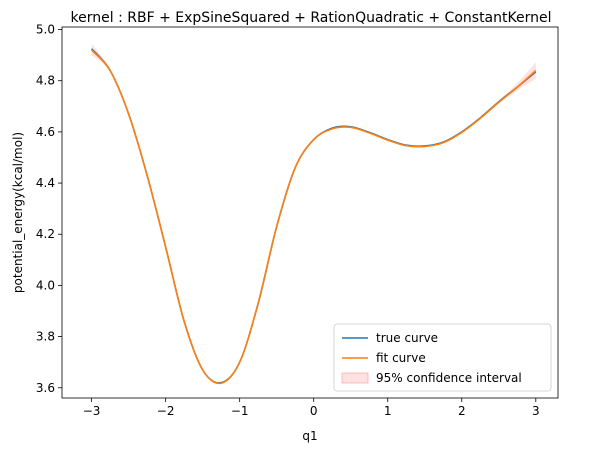 This screenshot has height=453, width=605. Describe the element at coordinates (240, 411) in the screenshot. I see `x-tick-label: −1` at that location.